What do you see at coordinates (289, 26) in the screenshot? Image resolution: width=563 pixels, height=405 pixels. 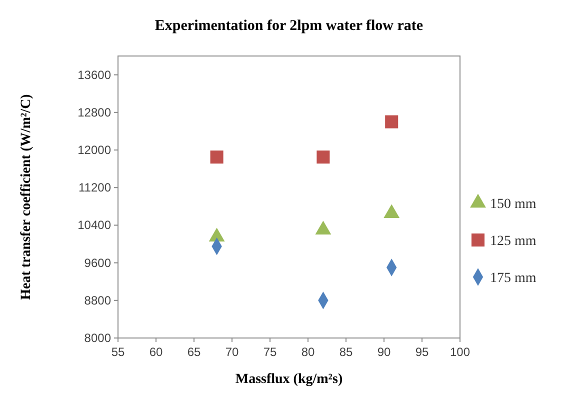 I see `chart-title: Experimentation for 2lpm water flow rate` at bounding box center [289, 26].